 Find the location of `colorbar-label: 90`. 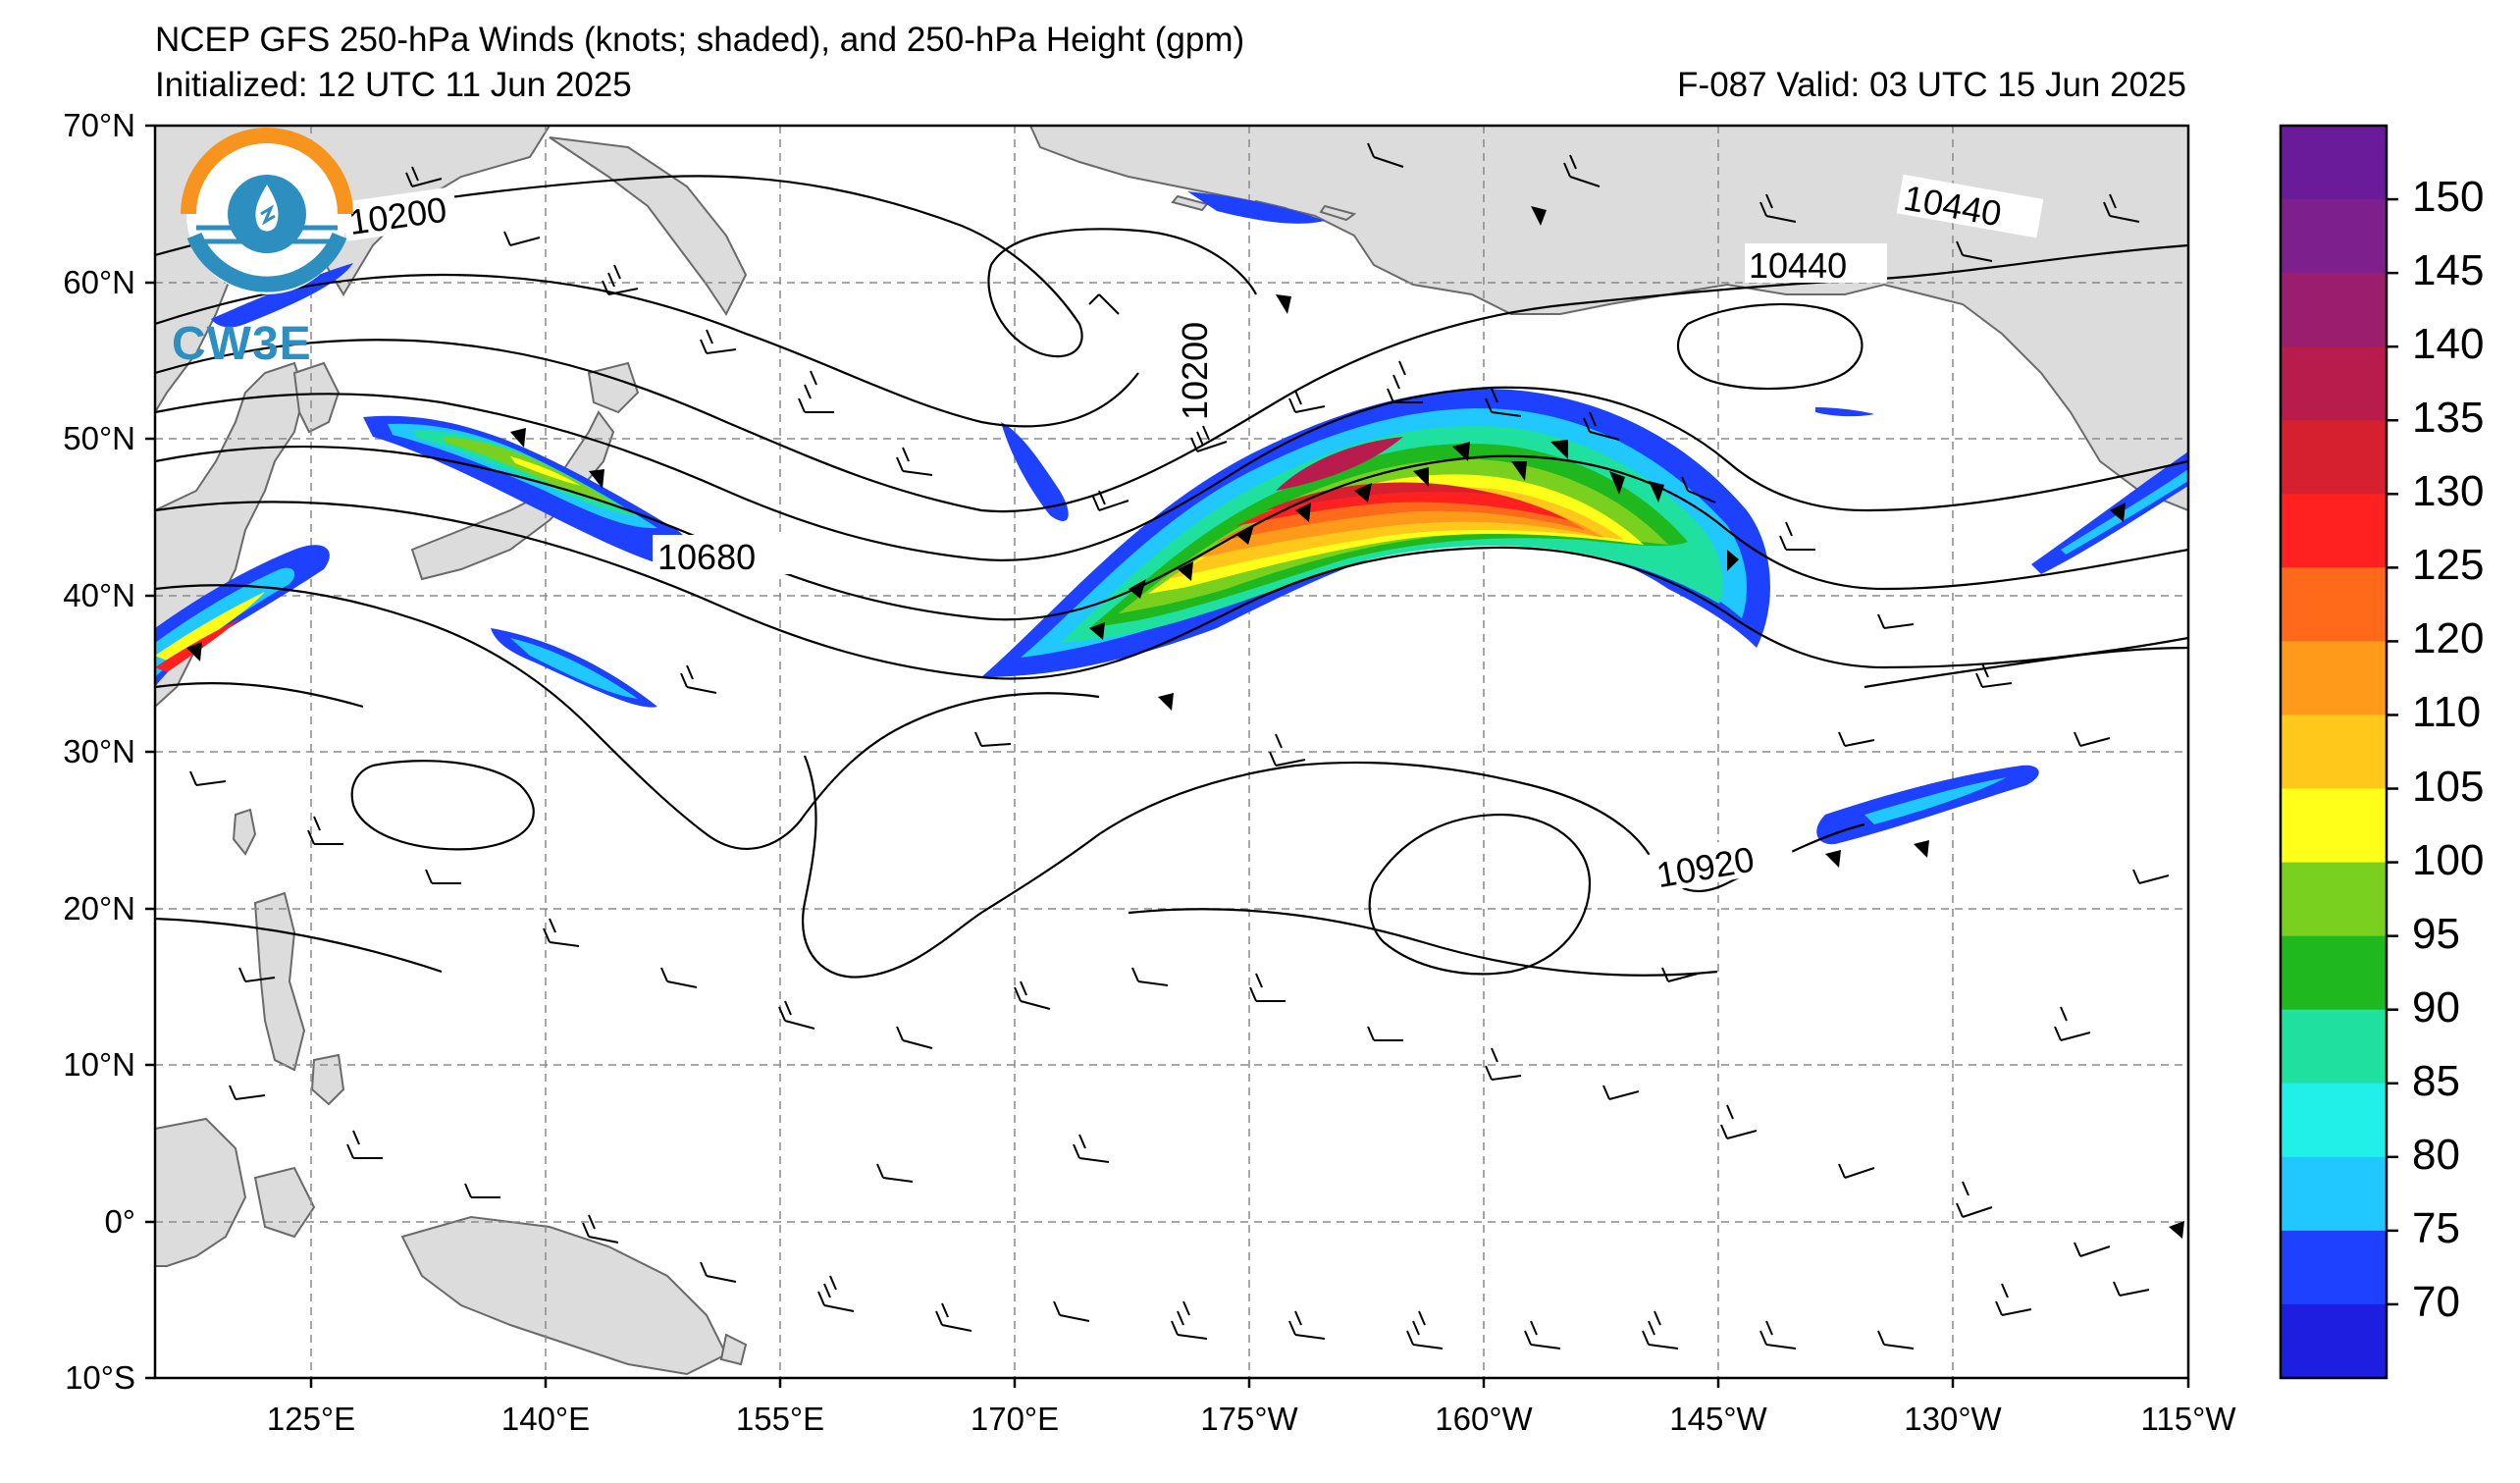

colorbar-label: 90 is located at coordinates (2436, 1007).